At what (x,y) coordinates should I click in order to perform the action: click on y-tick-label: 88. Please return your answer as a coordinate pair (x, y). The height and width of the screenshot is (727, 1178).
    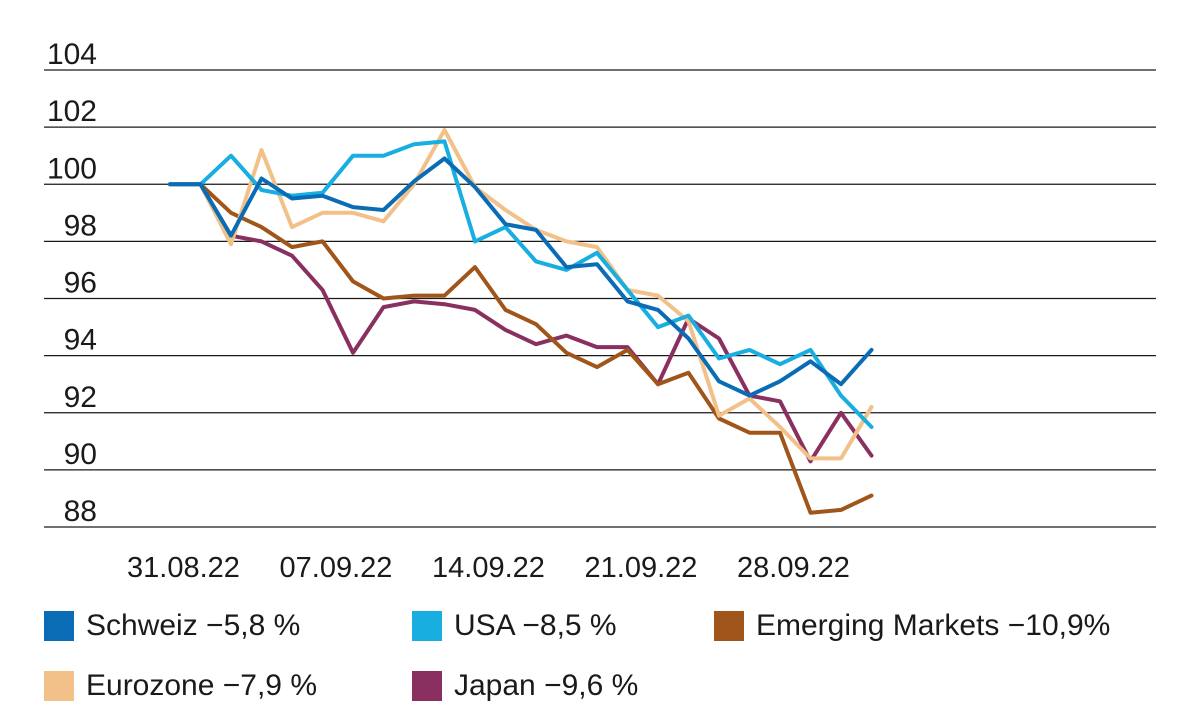
    Looking at the image, I should click on (80, 511).